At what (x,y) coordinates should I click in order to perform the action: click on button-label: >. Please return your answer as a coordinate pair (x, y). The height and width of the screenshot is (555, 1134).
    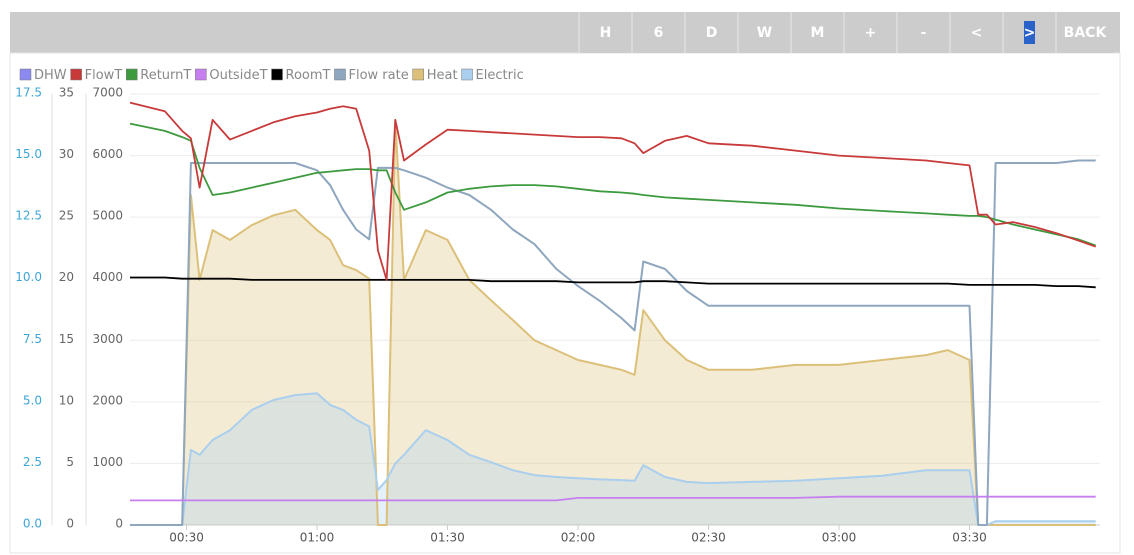
    Looking at the image, I should click on (1030, 33).